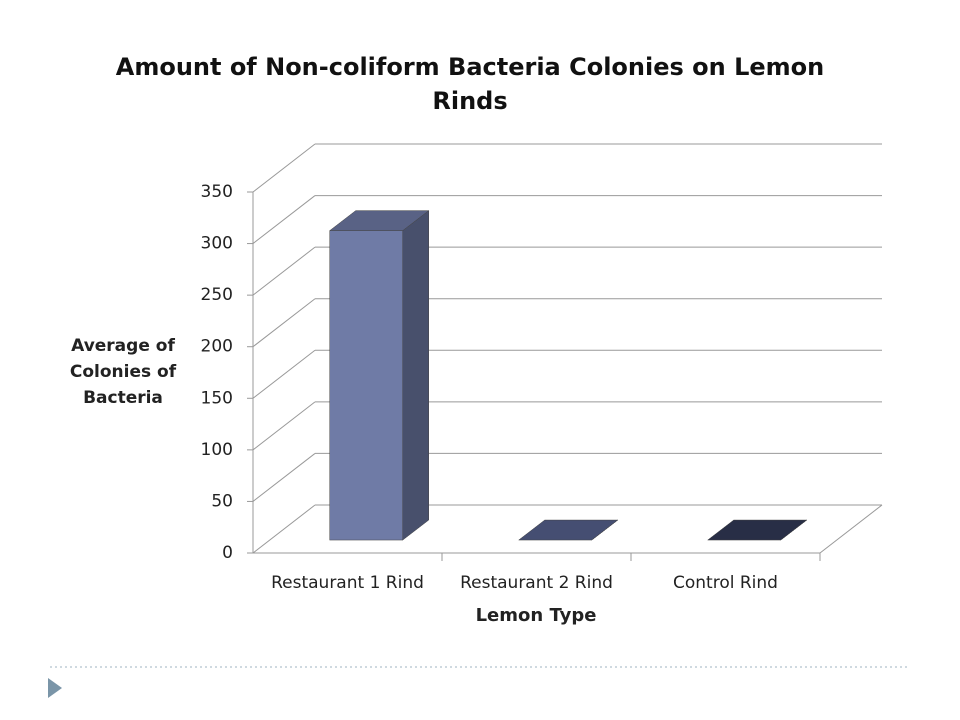 This screenshot has width=960, height=720. What do you see at coordinates (123, 372) in the screenshot?
I see `y-axis-label: Average of Colonies of Bacteria` at bounding box center [123, 372].